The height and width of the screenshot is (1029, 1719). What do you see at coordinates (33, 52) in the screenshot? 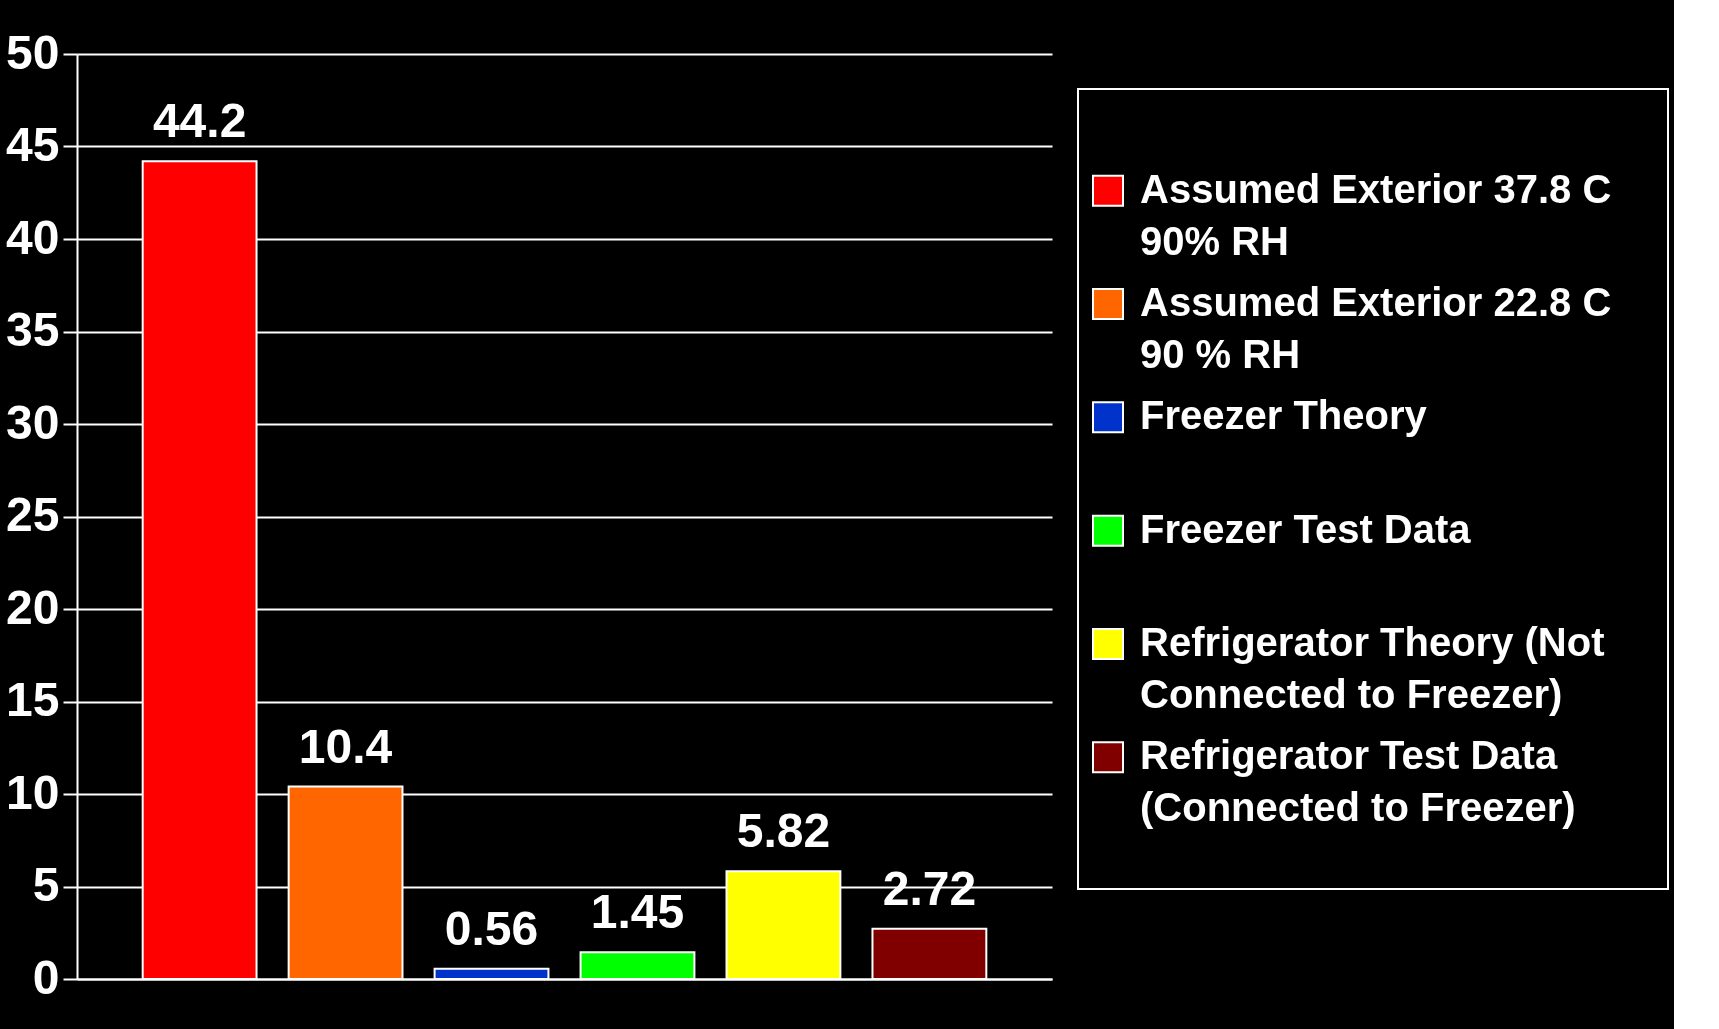
I see `y-tick-label: 50` at bounding box center [33, 52].